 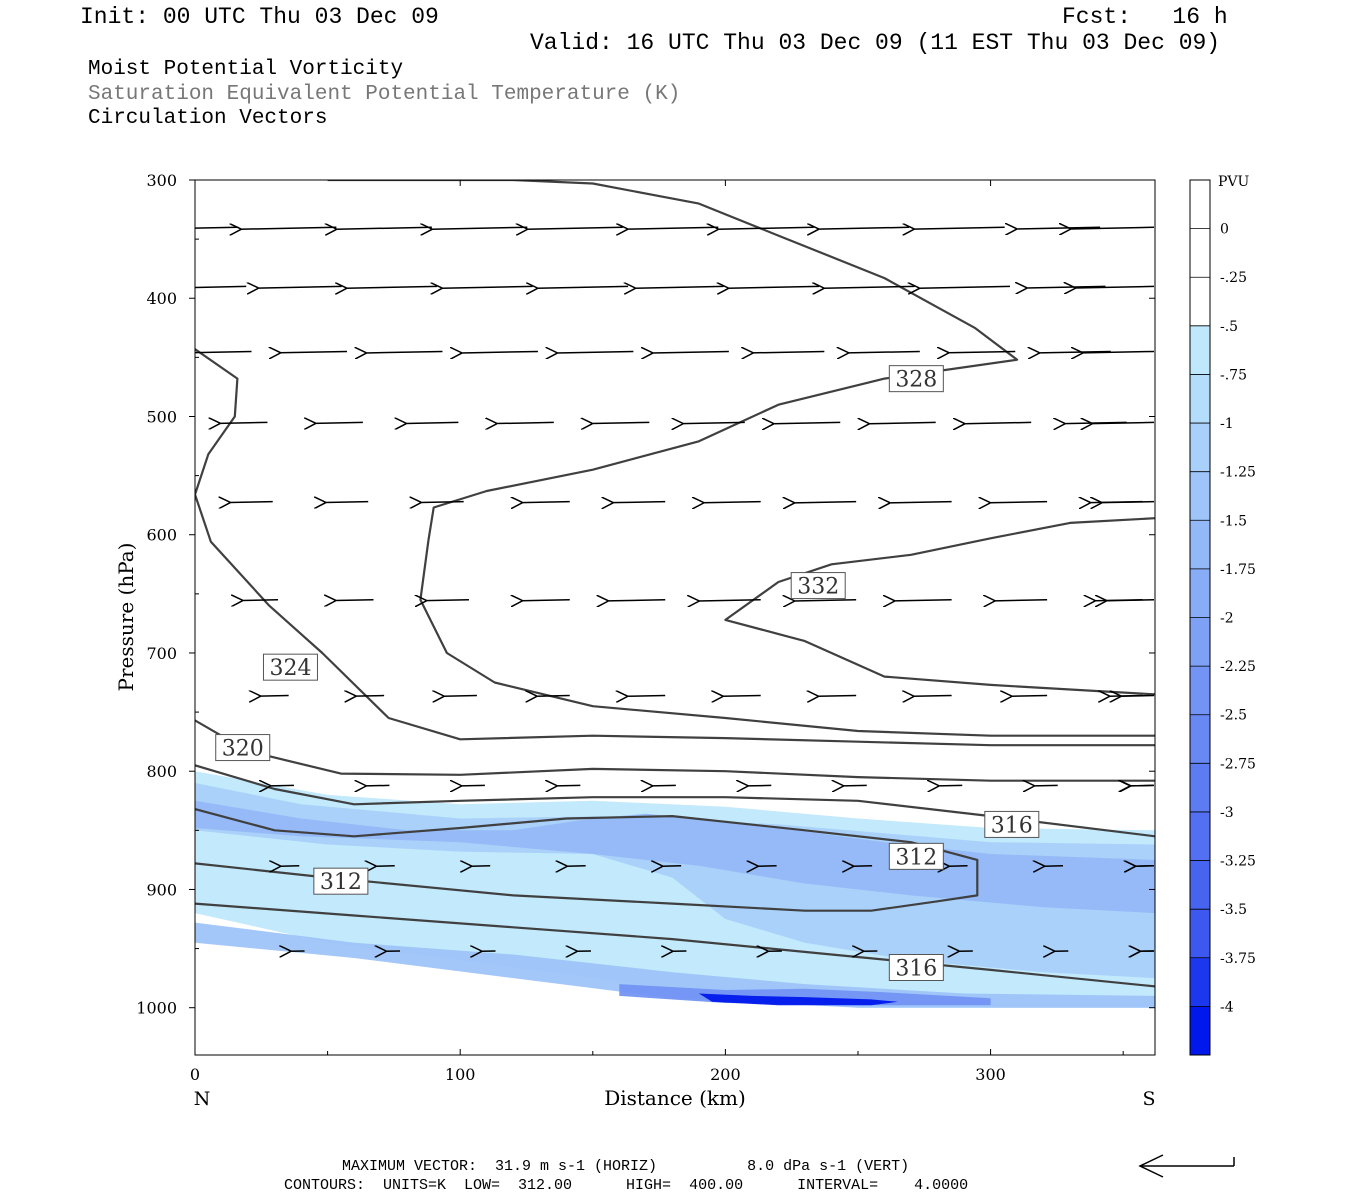 What do you see at coordinates (1238, 667) in the screenshot?
I see `colorbar-tick-label: -2.25` at bounding box center [1238, 667].